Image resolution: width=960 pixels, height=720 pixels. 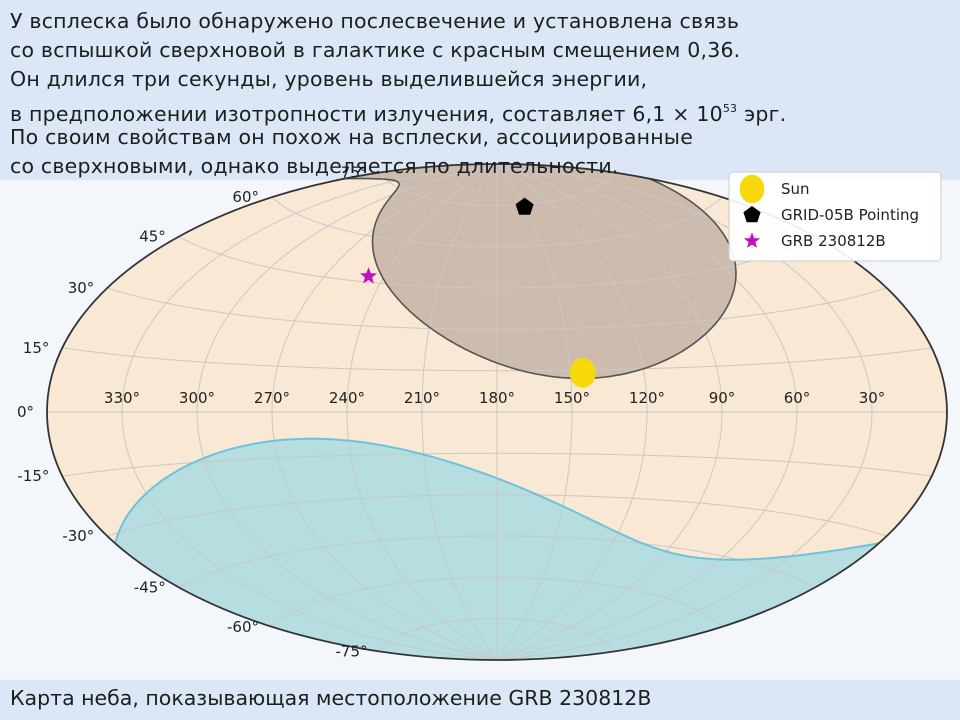 What do you see at coordinates (25, 412) in the screenshot?
I see `latitude-tick-label: 0°` at bounding box center [25, 412].